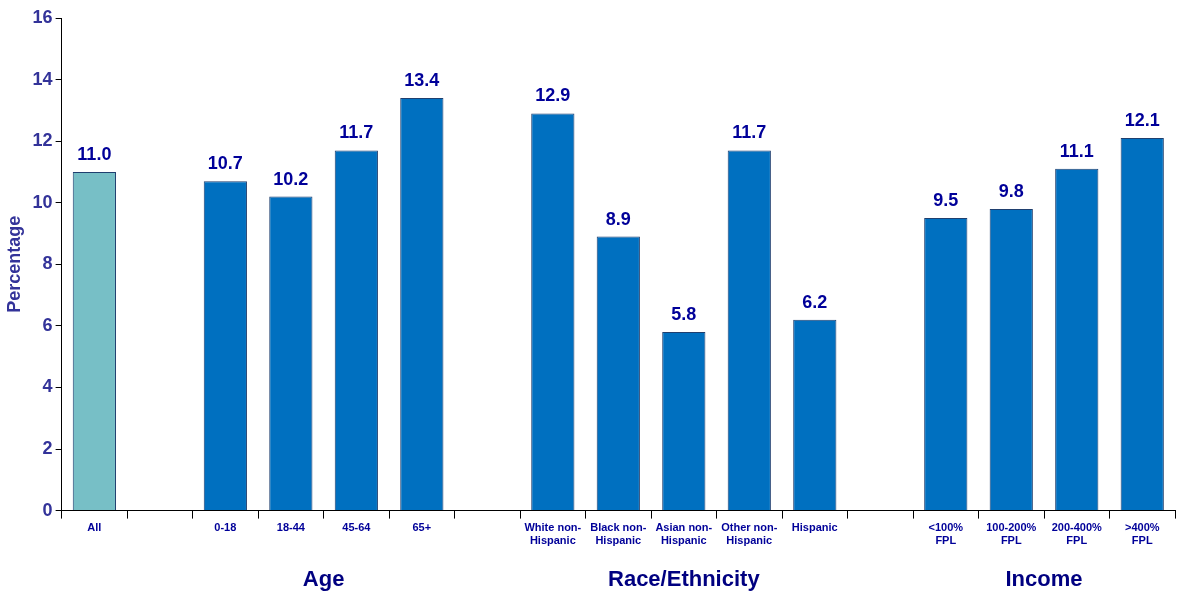 The height and width of the screenshot is (595, 1181). What do you see at coordinates (684, 314) in the screenshot?
I see `data-label: 5.8` at bounding box center [684, 314].